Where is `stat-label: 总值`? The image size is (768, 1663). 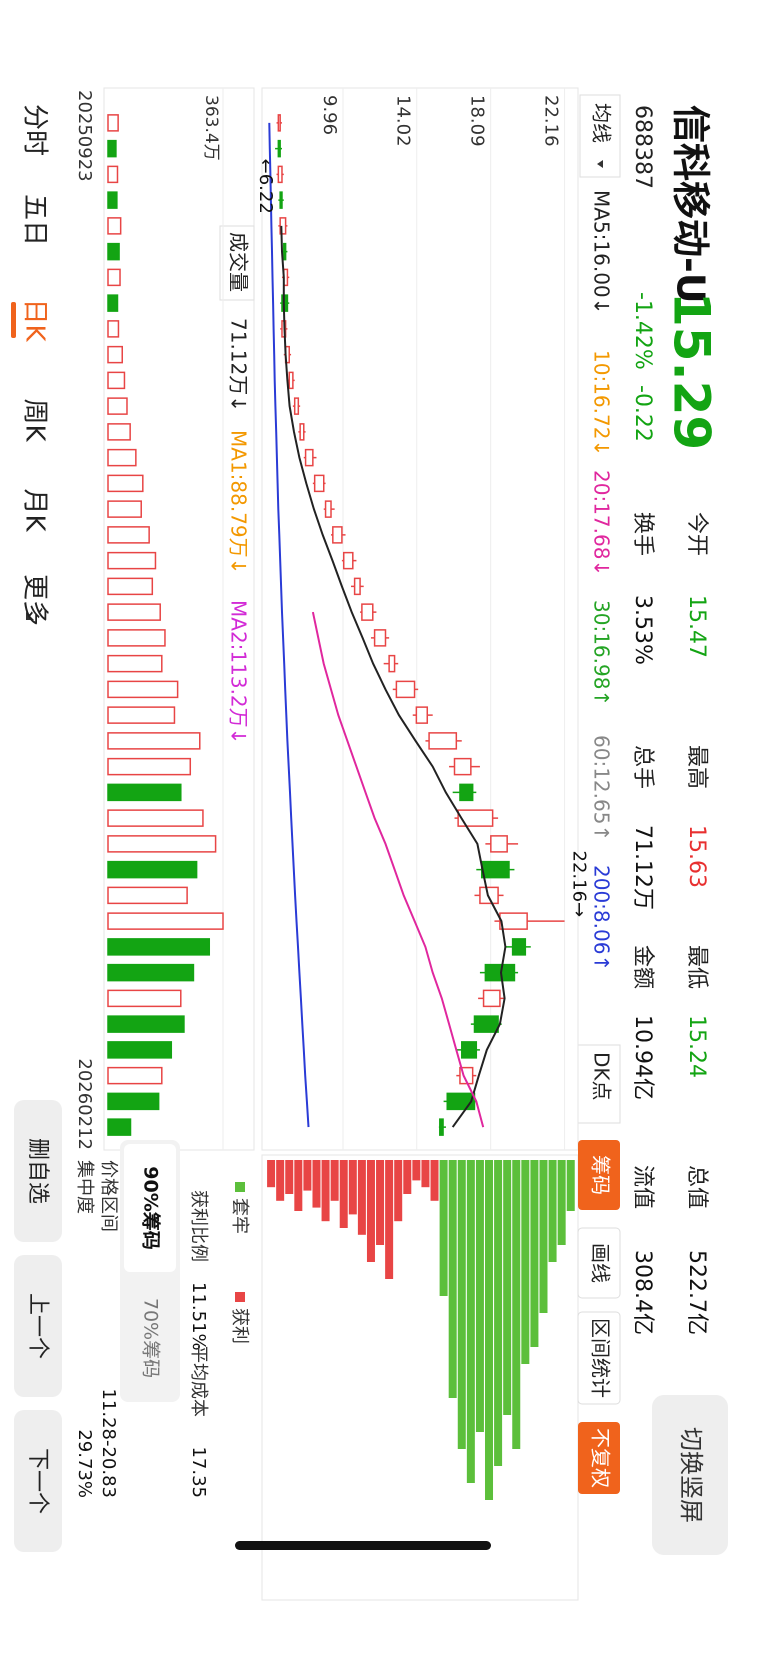 stat-label: 总值 is located at coordinates (696, 1187).